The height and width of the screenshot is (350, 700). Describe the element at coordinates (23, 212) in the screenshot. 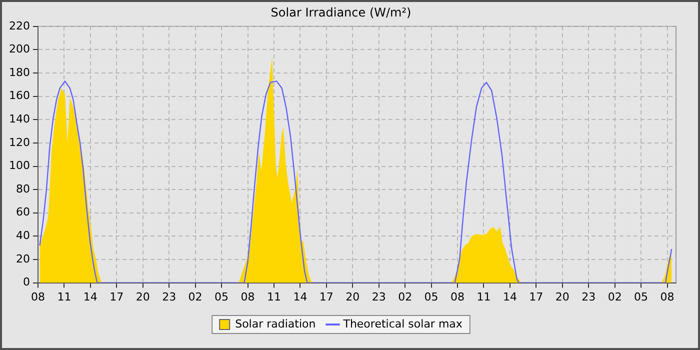

I see `y-tick-label: 60` at that location.